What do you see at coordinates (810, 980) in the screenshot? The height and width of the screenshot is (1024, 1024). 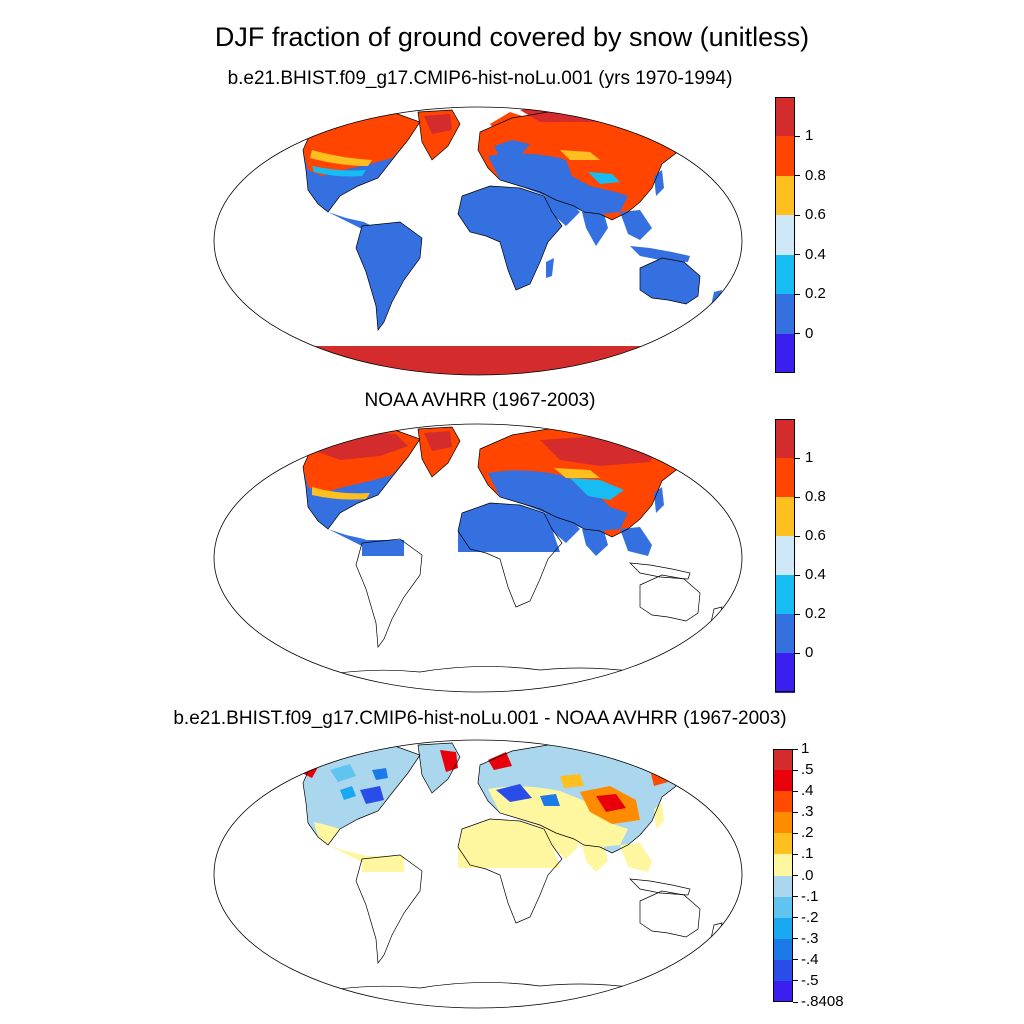 I see `colorbar-tick-label: -.5` at bounding box center [810, 980].